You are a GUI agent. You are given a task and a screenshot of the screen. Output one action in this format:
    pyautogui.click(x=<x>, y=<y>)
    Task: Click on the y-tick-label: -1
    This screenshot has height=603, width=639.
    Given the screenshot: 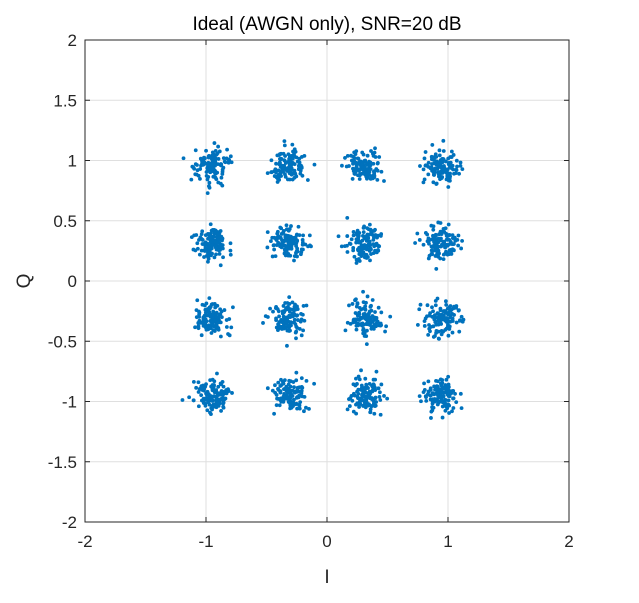 What is the action you would take?
    pyautogui.click(x=69, y=402)
    